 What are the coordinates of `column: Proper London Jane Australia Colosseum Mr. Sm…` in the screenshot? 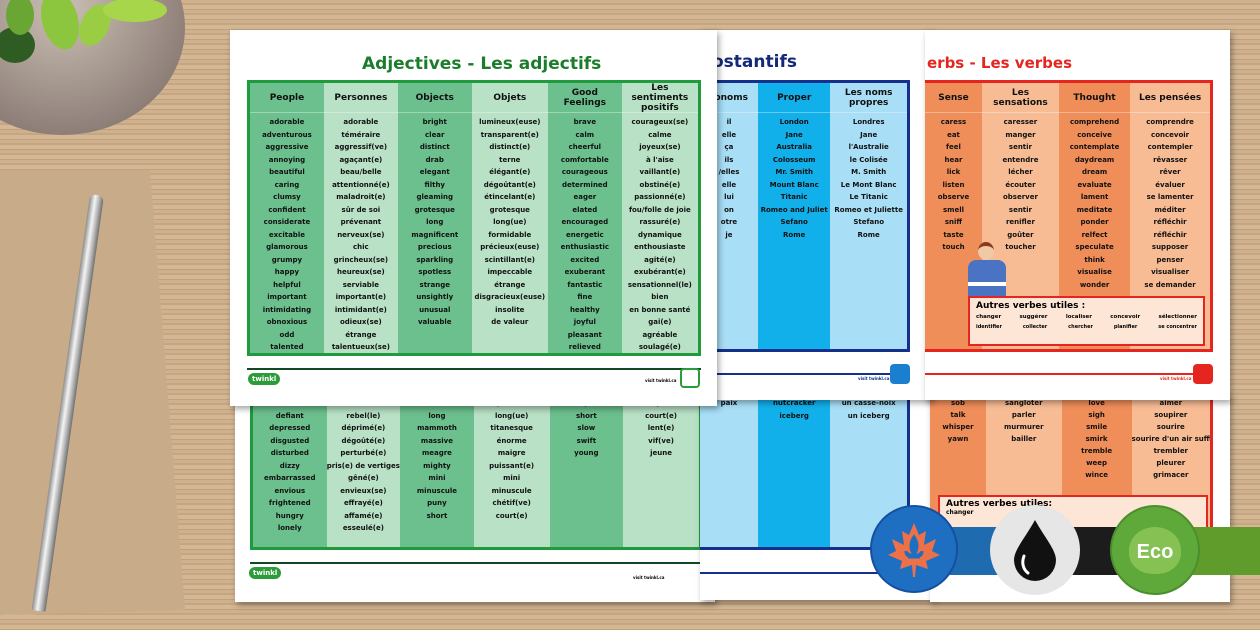 It's located at (794, 216).